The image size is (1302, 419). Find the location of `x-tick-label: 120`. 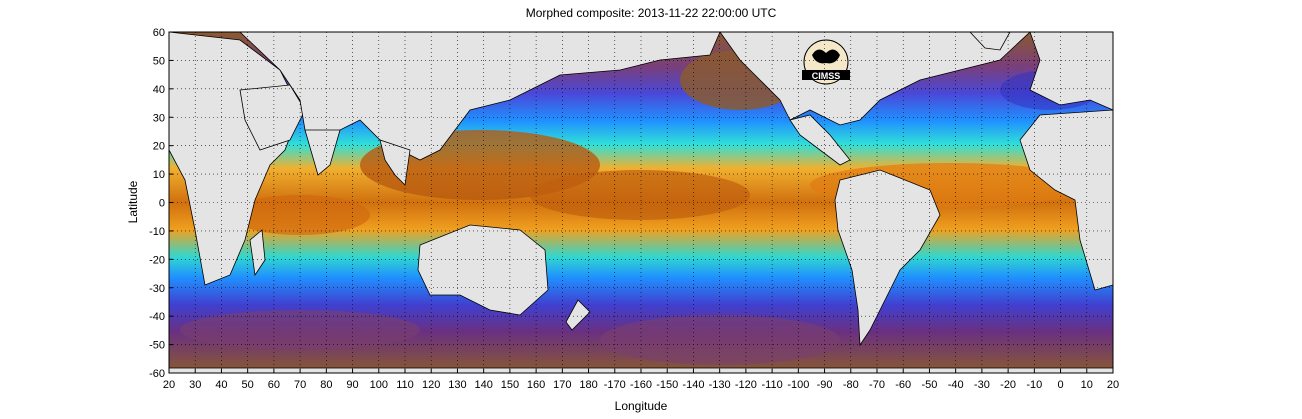

x-tick-label: 120 is located at coordinates (431, 385).